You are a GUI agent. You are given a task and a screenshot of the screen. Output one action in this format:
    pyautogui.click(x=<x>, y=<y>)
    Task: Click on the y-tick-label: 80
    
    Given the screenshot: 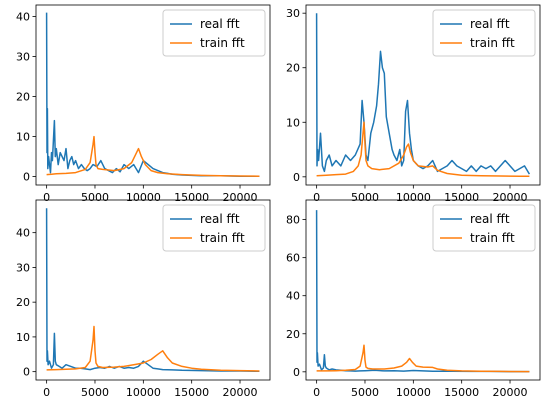 What is the action you would take?
    pyautogui.click(x=293, y=220)
    